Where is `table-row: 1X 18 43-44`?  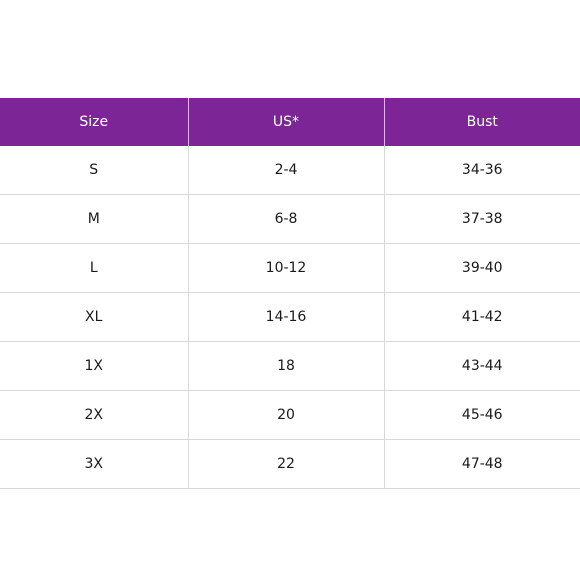 table-row: 1X 18 43-44 is located at coordinates (290, 366).